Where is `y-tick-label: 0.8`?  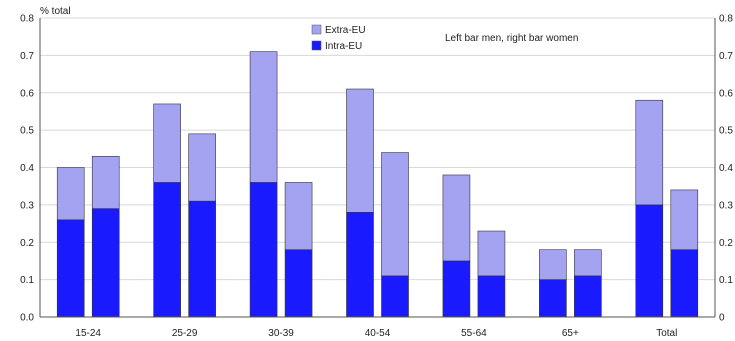 y-tick-label: 0.8 is located at coordinates (27, 19).